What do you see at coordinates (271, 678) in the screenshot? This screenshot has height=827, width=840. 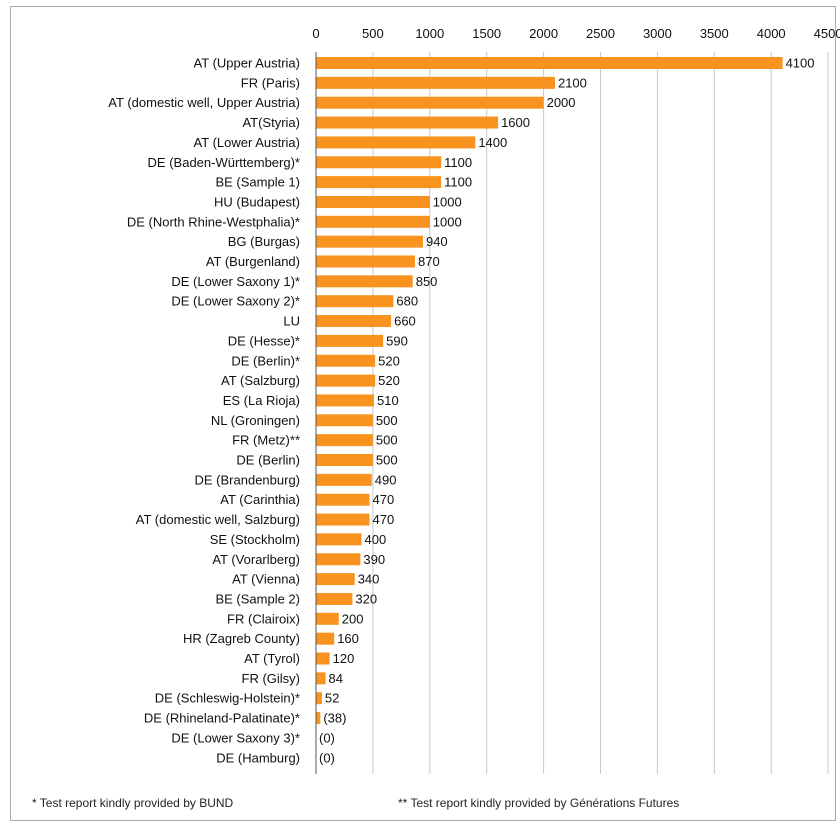 I see `category-label: FR (Gilsy)` at bounding box center [271, 678].